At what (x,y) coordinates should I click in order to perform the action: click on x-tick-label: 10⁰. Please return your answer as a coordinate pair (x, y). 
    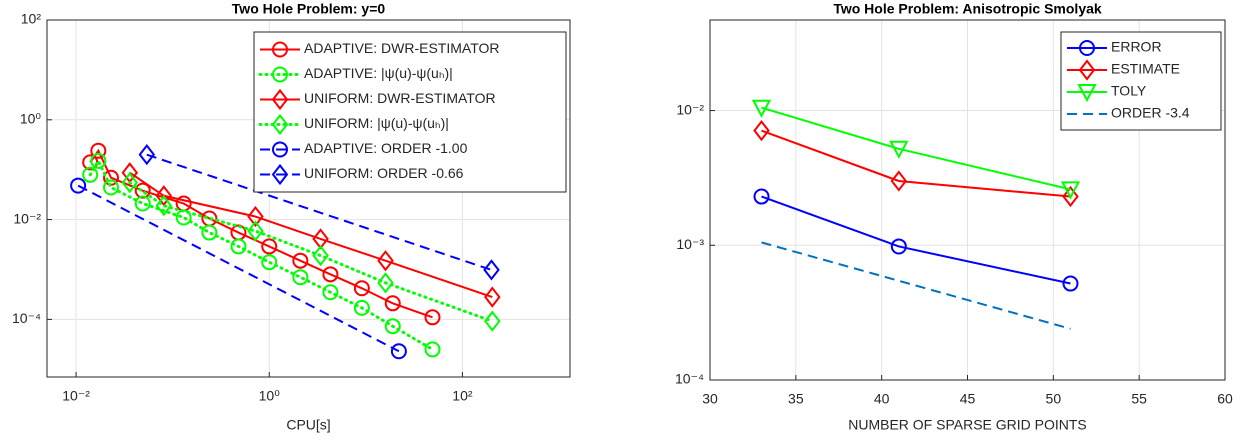
    Looking at the image, I should click on (270, 396).